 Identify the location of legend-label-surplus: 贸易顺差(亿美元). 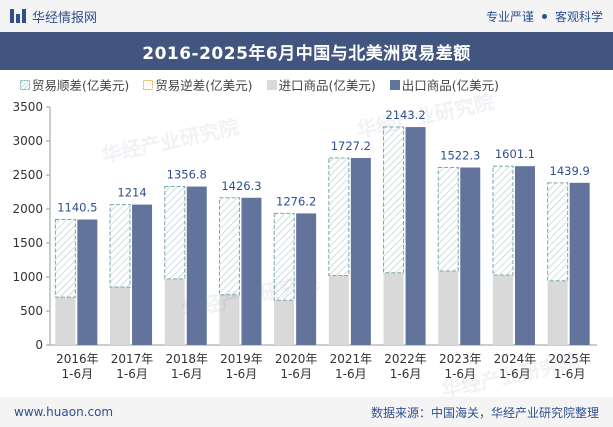
(81, 85).